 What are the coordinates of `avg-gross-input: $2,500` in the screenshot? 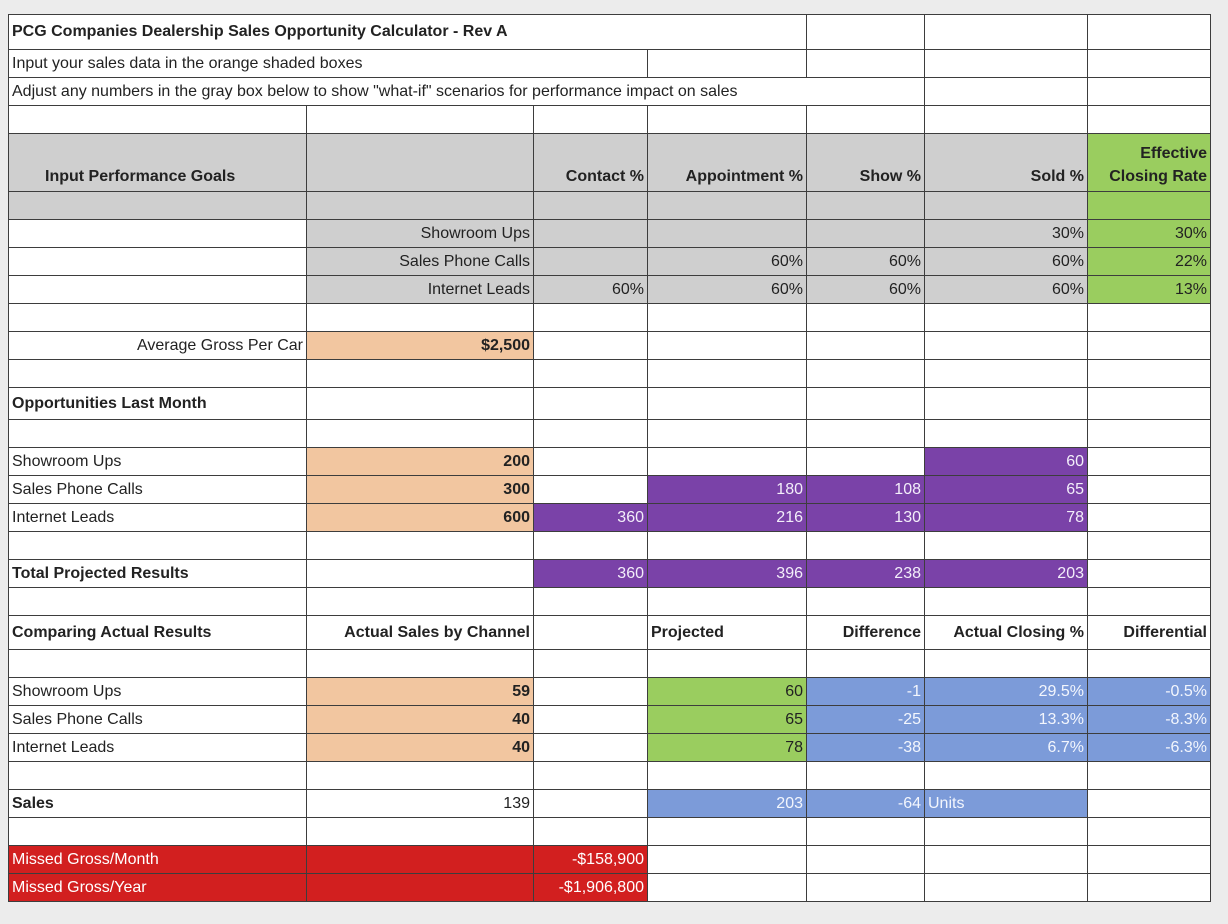 It's located at (420, 345).